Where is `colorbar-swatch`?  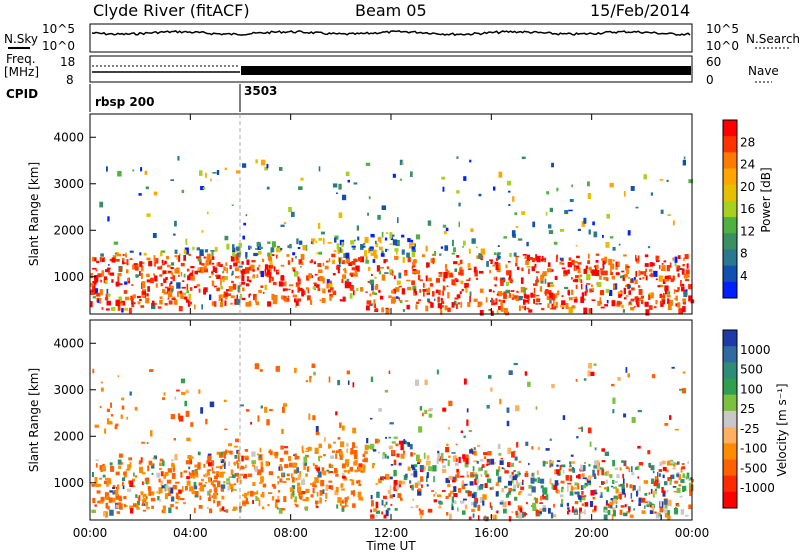
colorbar-swatch is located at coordinates (730, 484).